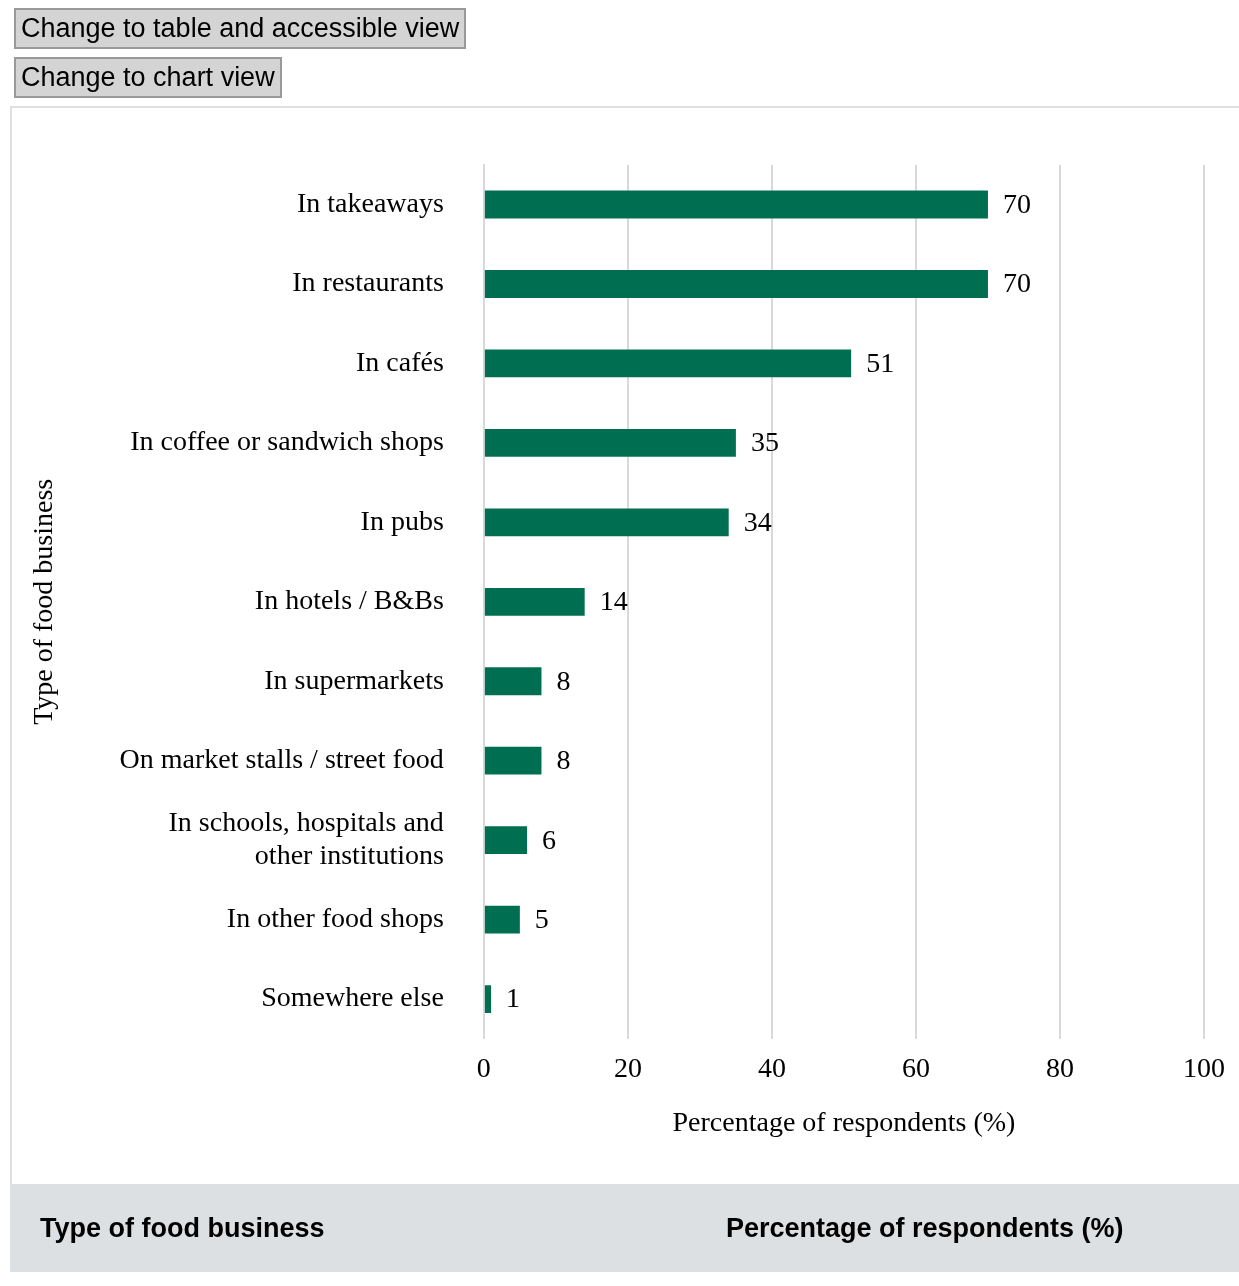 The image size is (1239, 1286). Describe the element at coordinates (43, 601) in the screenshot. I see `text: Type of food business` at that location.